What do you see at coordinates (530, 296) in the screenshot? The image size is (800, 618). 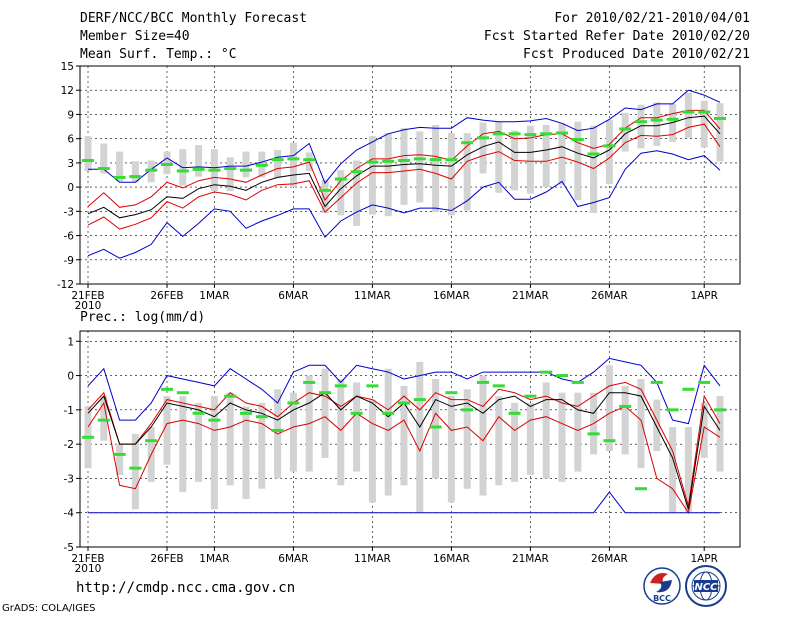 I see `x-tick-label: 21MAR` at bounding box center [530, 296].